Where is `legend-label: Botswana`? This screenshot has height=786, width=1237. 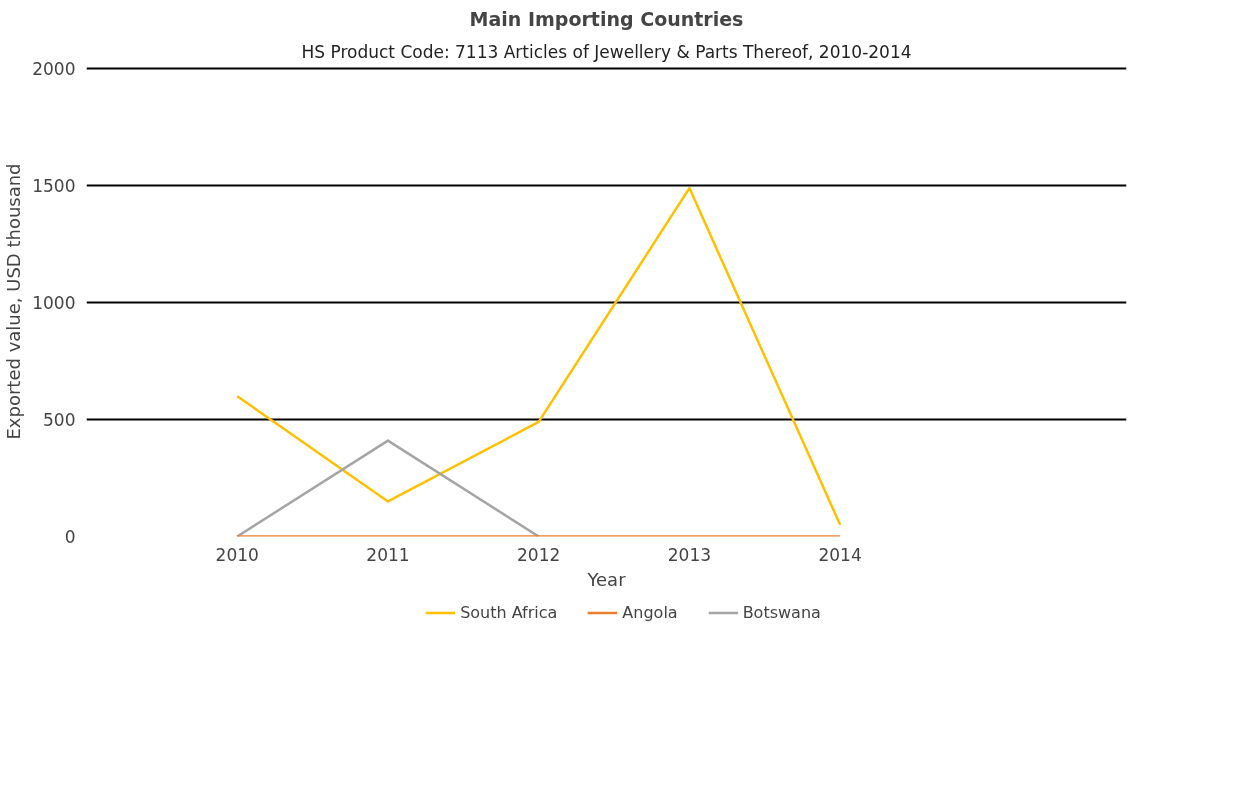
legend-label: Botswana is located at coordinates (781, 612).